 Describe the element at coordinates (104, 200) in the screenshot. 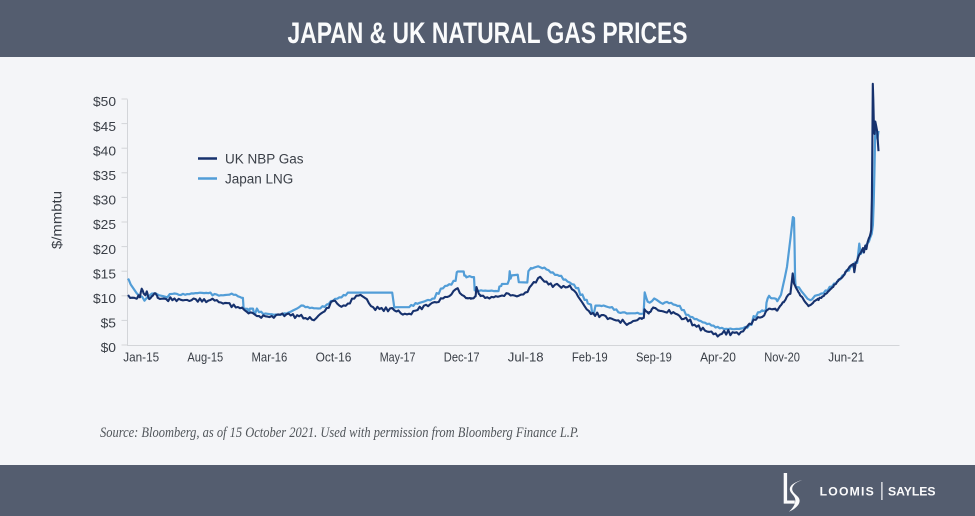

I see `svg-text: $30` at that location.